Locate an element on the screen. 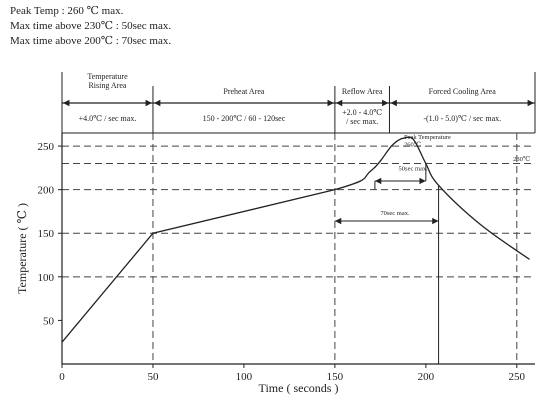 Image resolution: width=547 pixels, height=395 pixels. temp-230-label: 230℃ is located at coordinates (521, 159).